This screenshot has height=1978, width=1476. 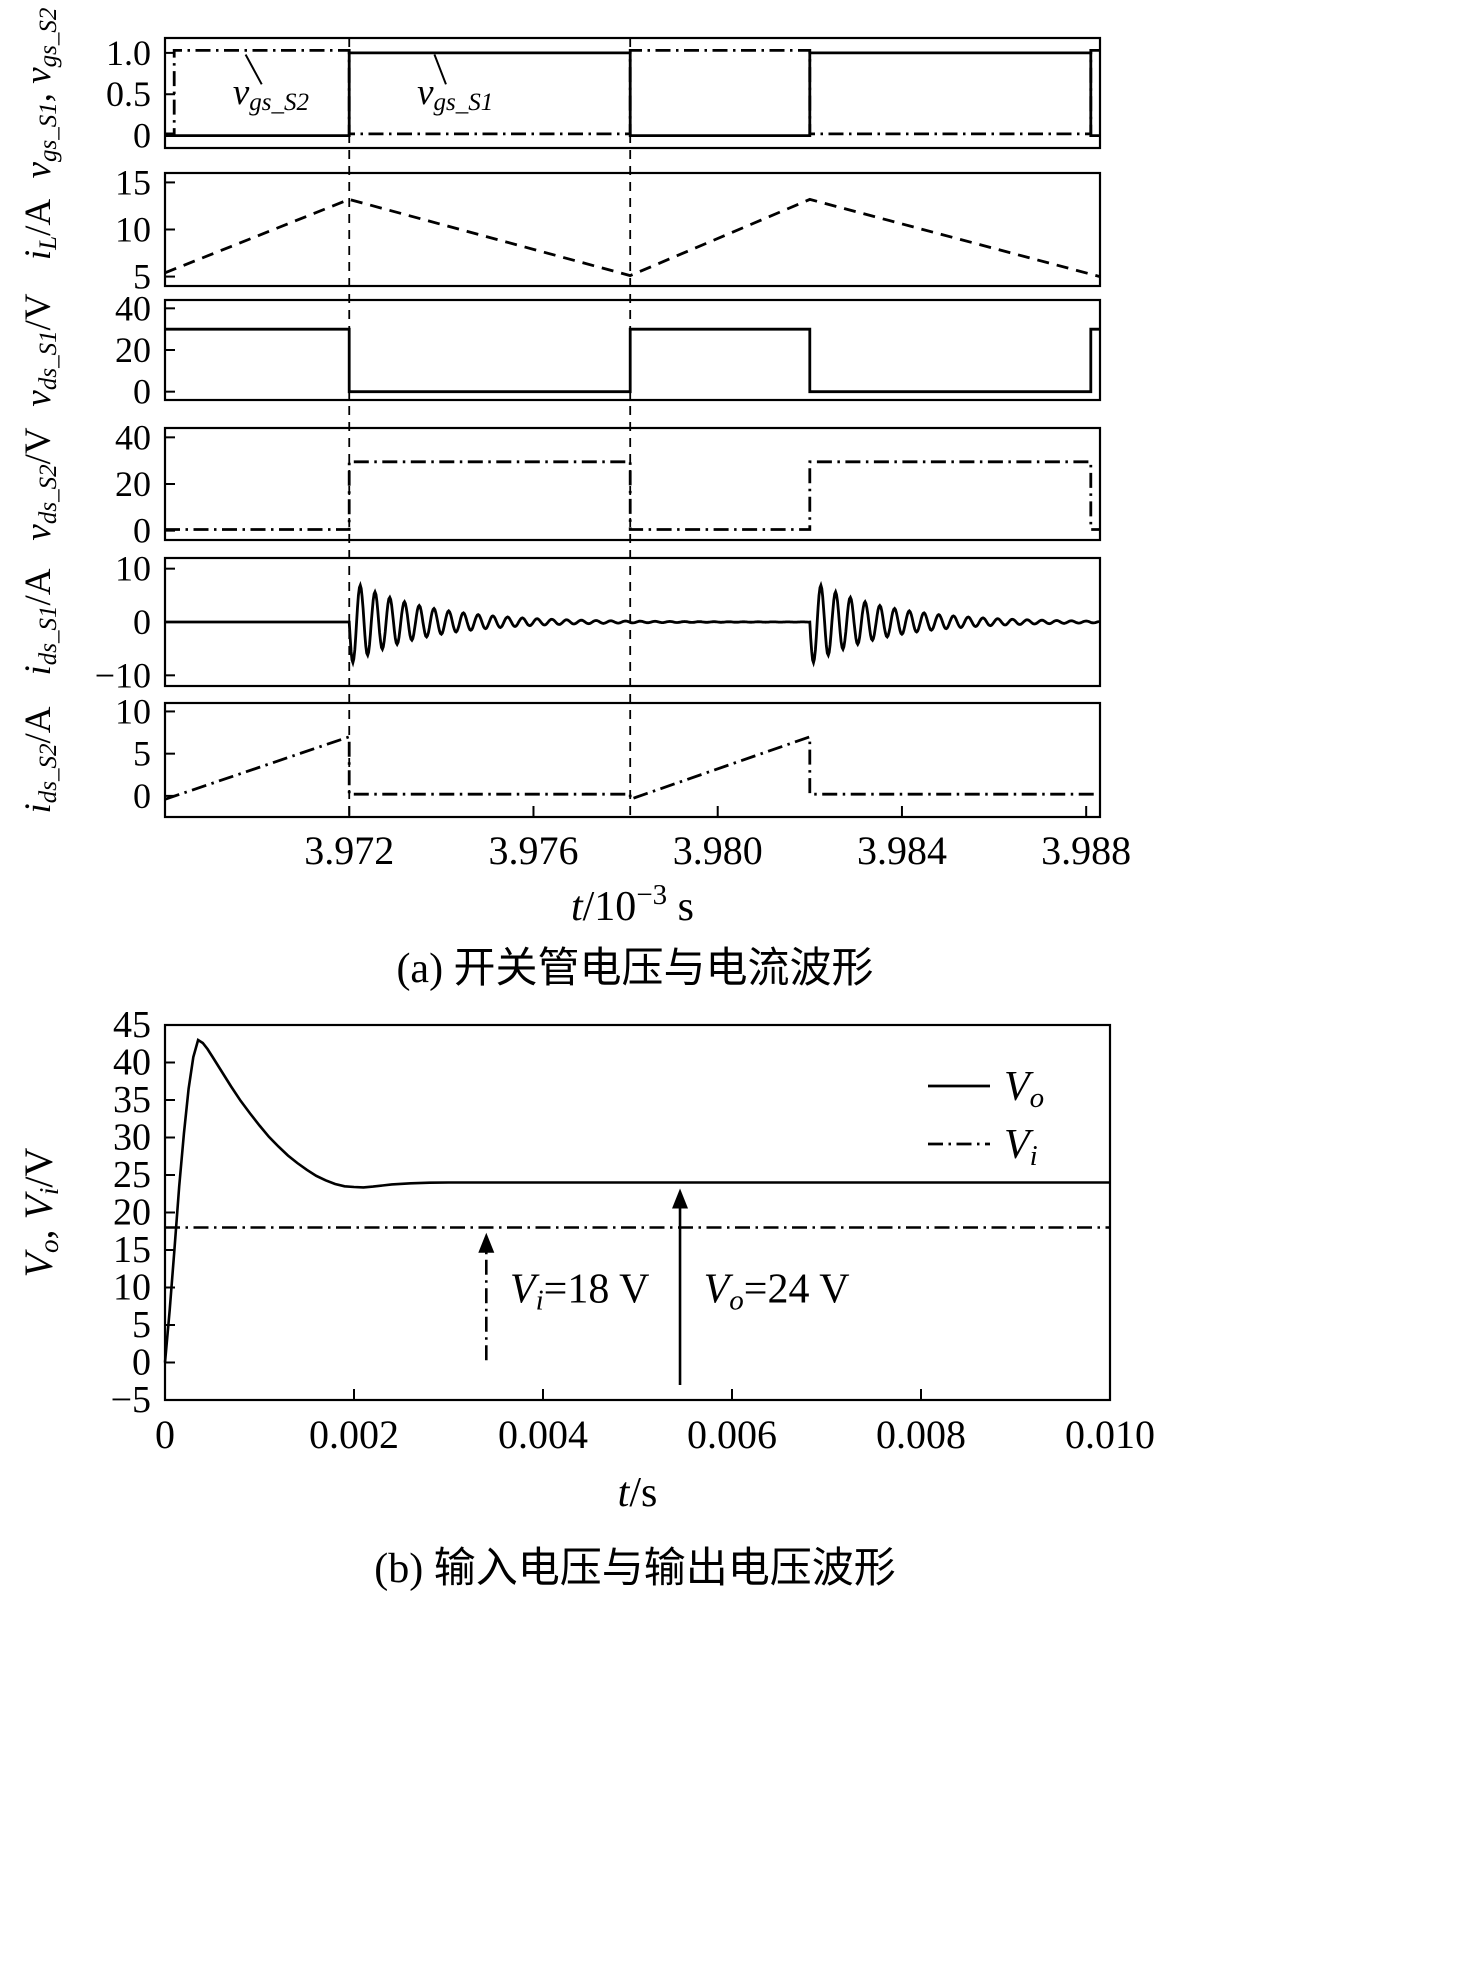 I want to click on series-V_o, so click(x=636, y=1200).